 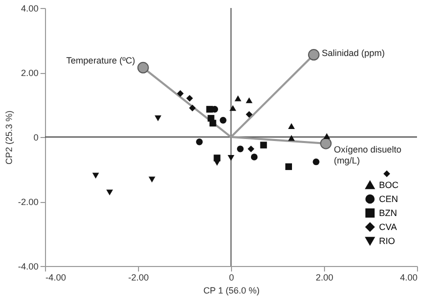 I want to click on legend-label: CEN, so click(x=388, y=199).